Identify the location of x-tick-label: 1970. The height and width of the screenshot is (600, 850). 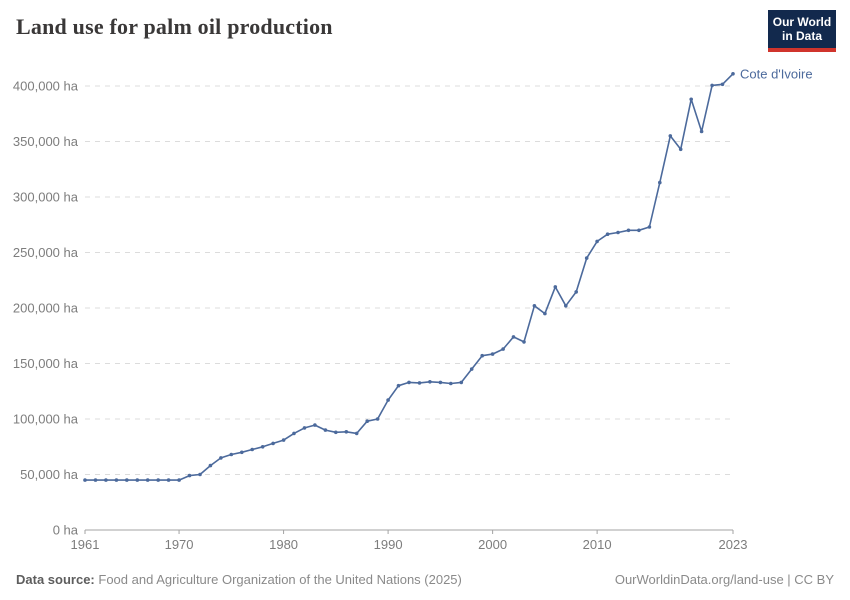
(179, 544).